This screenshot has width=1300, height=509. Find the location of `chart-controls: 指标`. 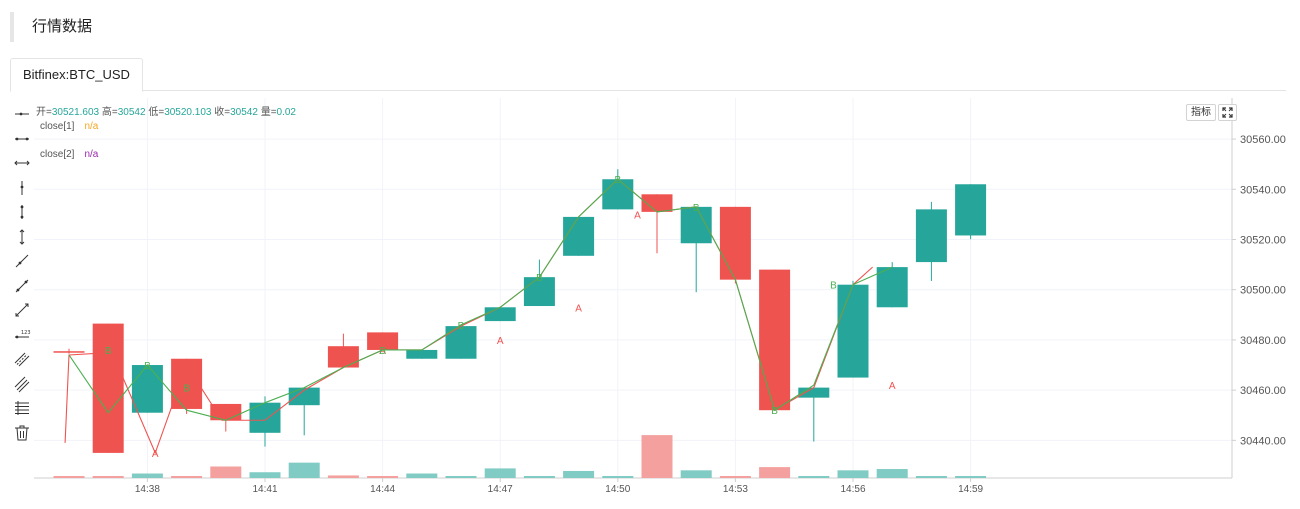

chart-controls: 指标 is located at coordinates (1211, 112).